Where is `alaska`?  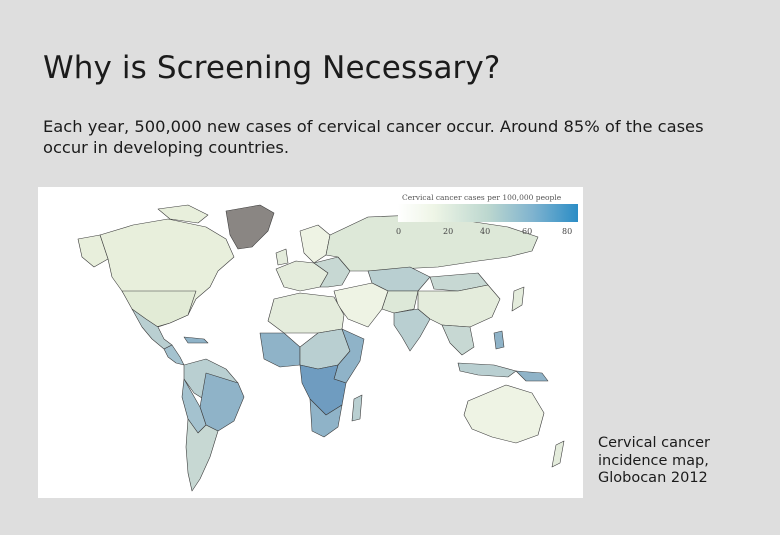 alaska is located at coordinates (93, 251).